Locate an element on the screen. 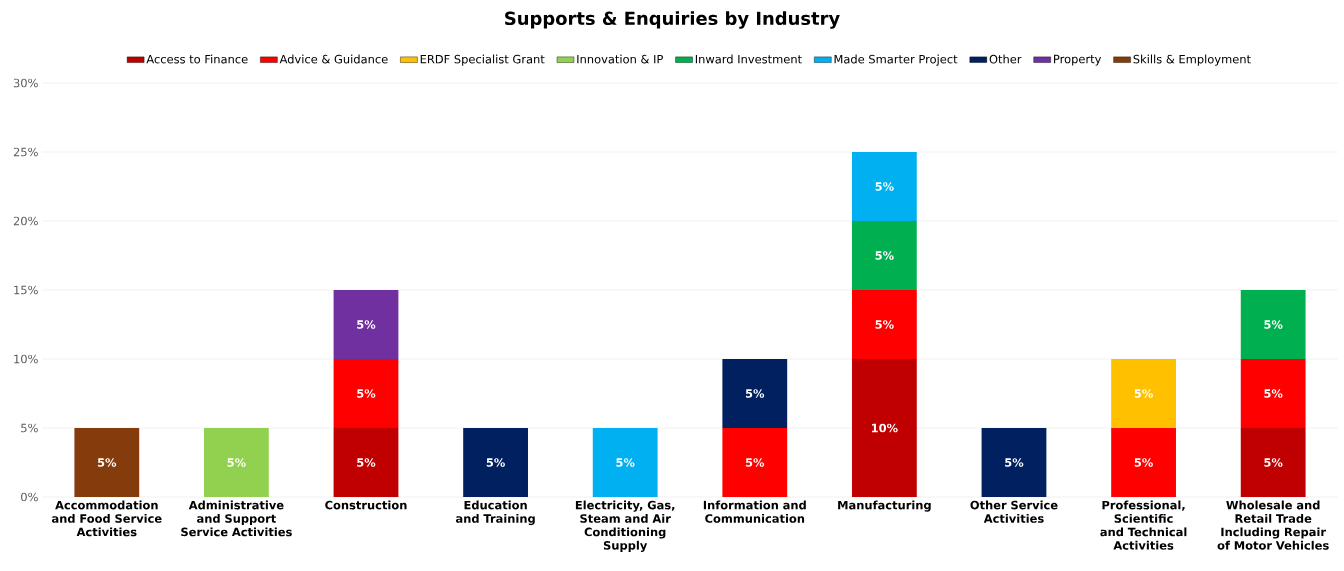 The image size is (1344, 571). data-label: 10% is located at coordinates (884, 428).